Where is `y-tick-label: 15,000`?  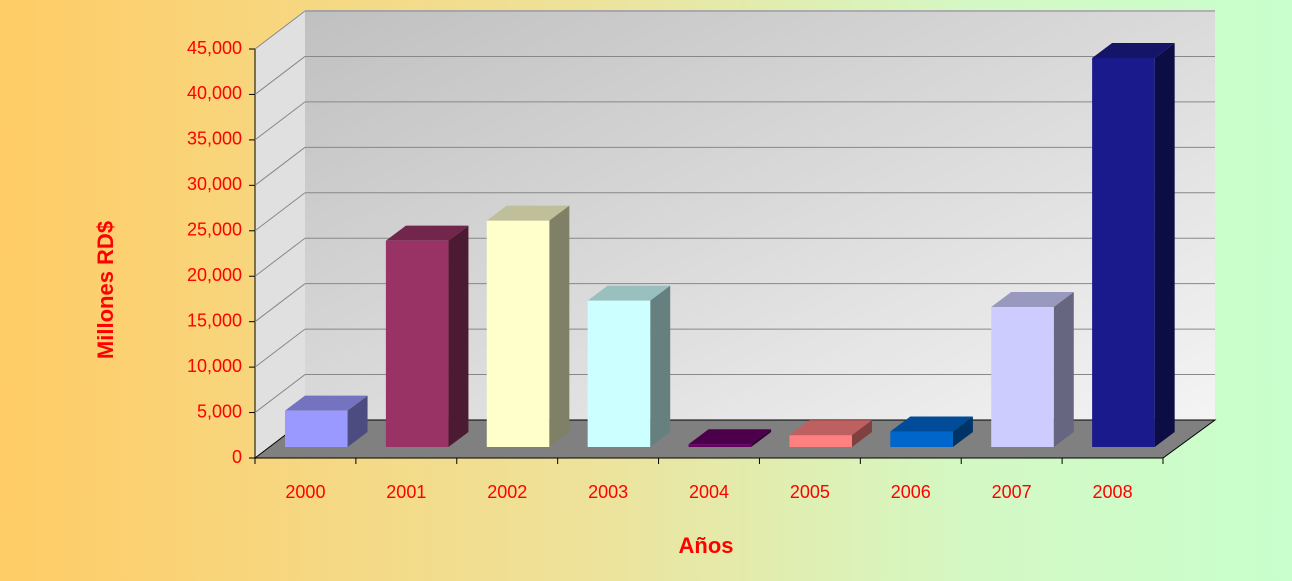 y-tick-label: 15,000 is located at coordinates (214, 320).